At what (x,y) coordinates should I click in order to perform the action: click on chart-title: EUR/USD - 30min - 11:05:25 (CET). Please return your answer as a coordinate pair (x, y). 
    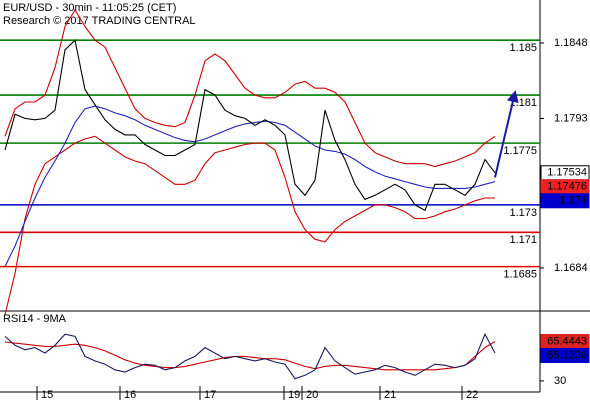
    Looking at the image, I should click on (89, 8).